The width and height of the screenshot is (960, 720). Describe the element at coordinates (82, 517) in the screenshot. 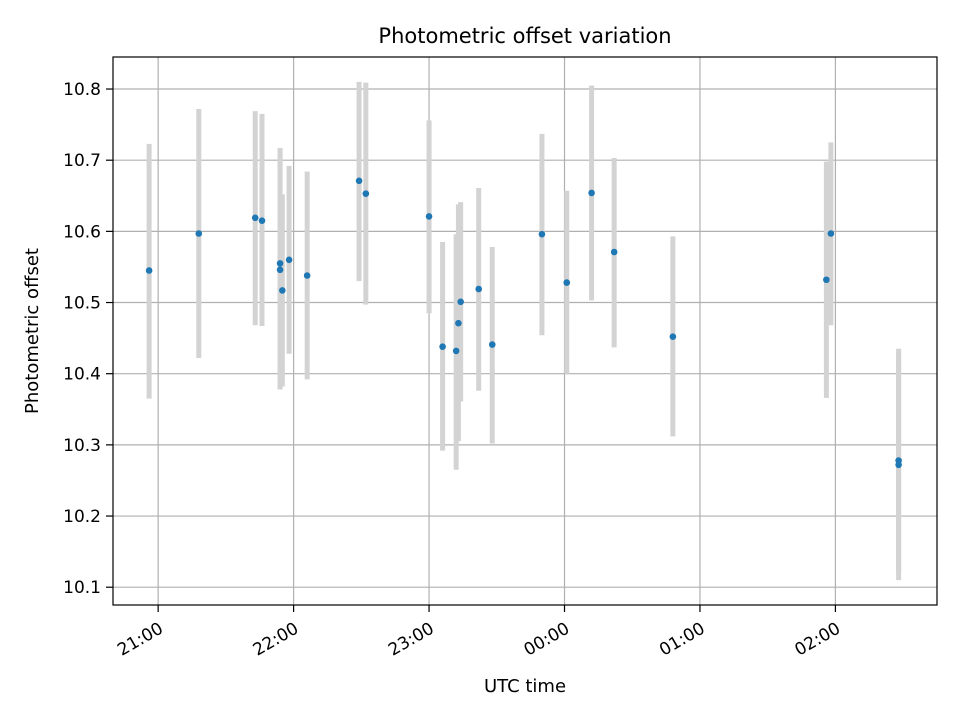

I see `y-tick-label: 10.2` at that location.